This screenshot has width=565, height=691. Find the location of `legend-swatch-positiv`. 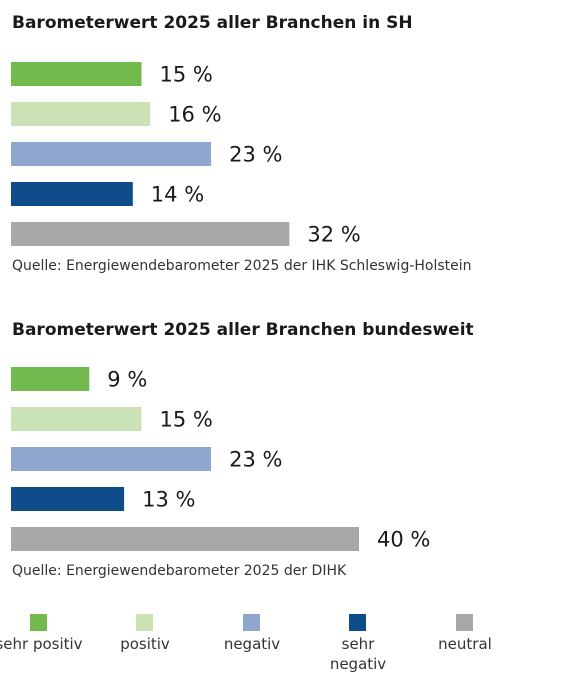

legend-swatch-positiv is located at coordinates (144, 622).